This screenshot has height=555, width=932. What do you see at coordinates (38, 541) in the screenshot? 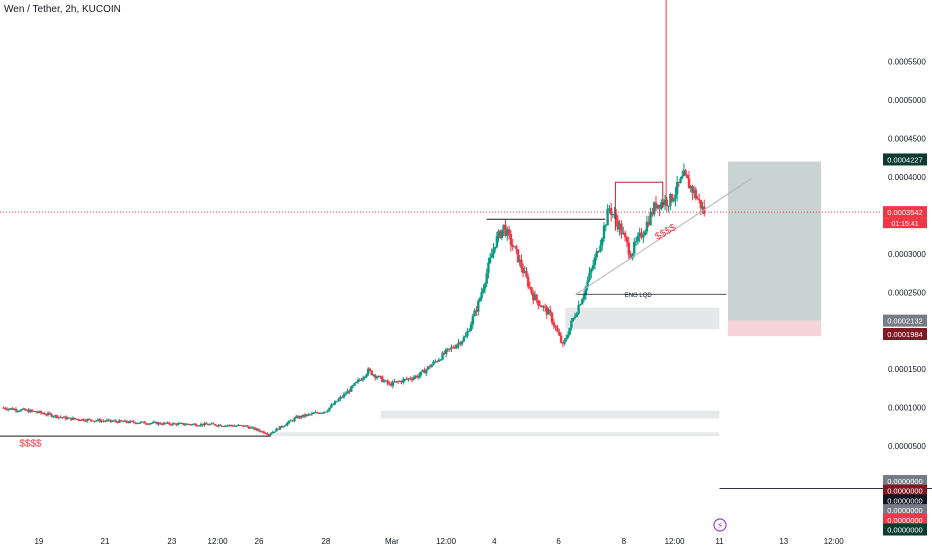
I see `x-tick-label: 19` at bounding box center [38, 541].